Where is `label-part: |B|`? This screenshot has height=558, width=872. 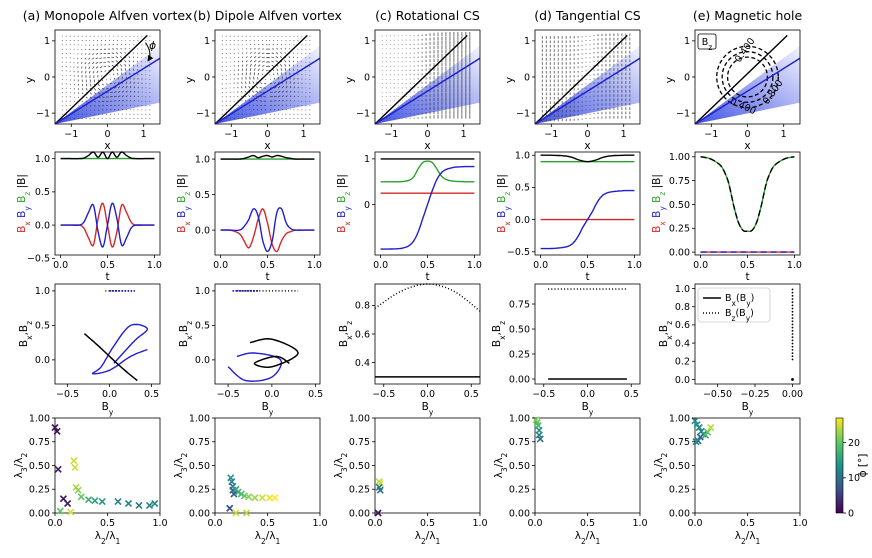
label-part: |B| is located at coordinates (182, 183).